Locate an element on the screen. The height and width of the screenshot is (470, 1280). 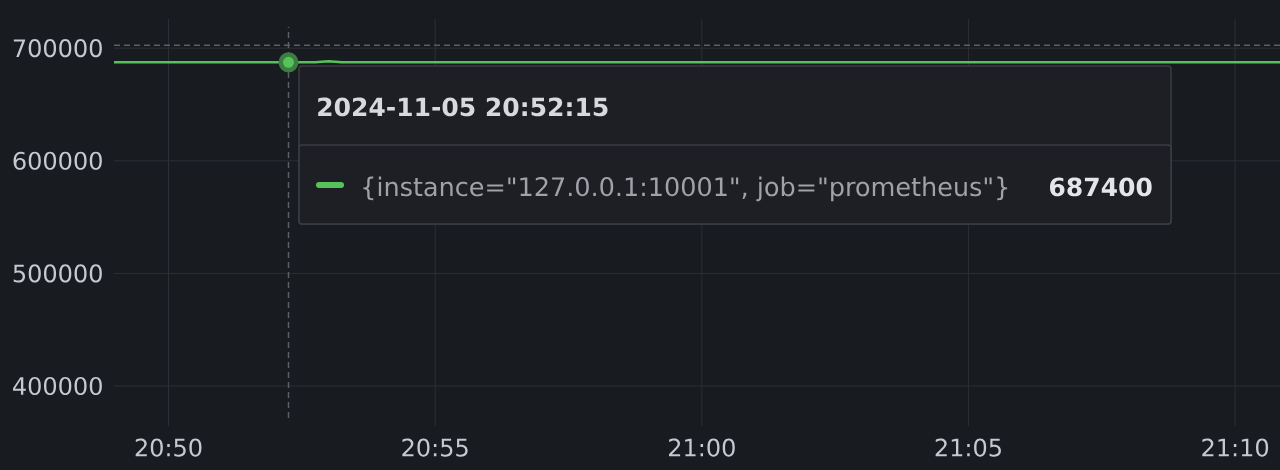
legend-label: {instance="127.0.0.1:10001", job="prometheus"} is located at coordinates (685, 189).